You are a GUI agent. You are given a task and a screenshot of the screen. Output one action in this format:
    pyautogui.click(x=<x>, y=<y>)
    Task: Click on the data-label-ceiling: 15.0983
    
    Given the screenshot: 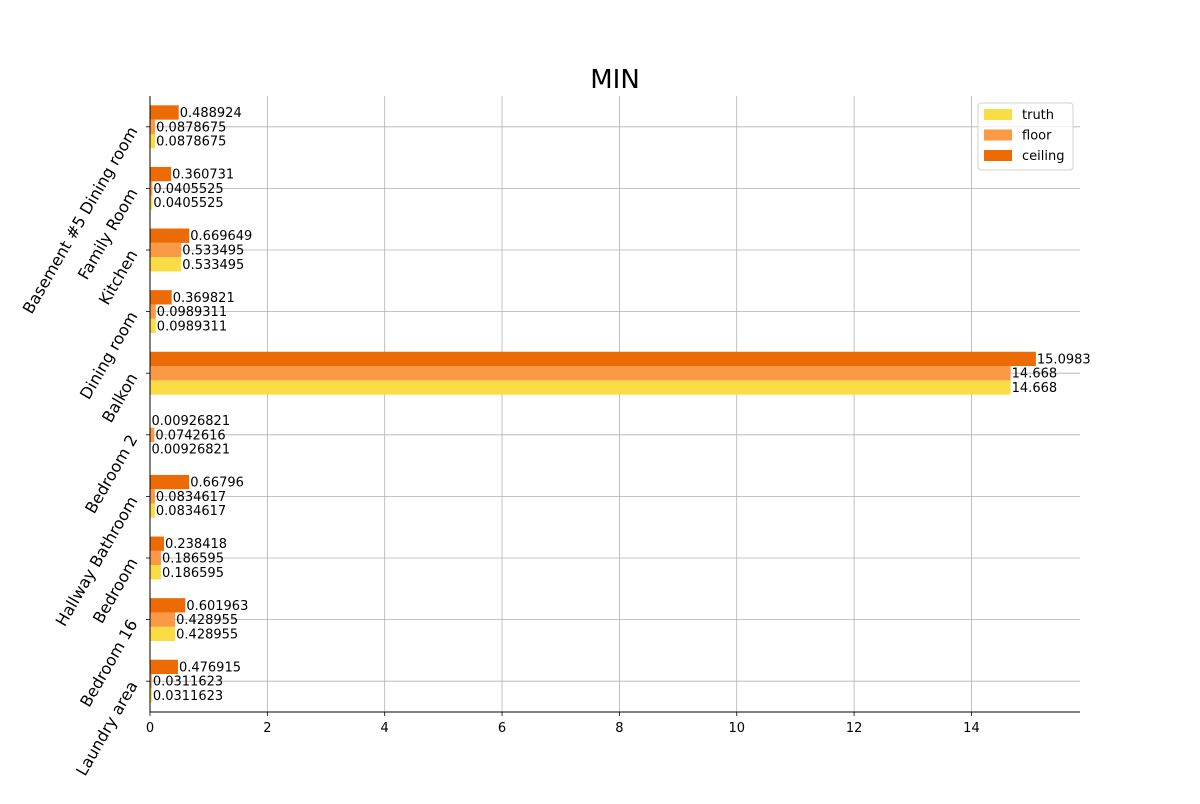 What is the action you would take?
    pyautogui.click(x=1064, y=359)
    